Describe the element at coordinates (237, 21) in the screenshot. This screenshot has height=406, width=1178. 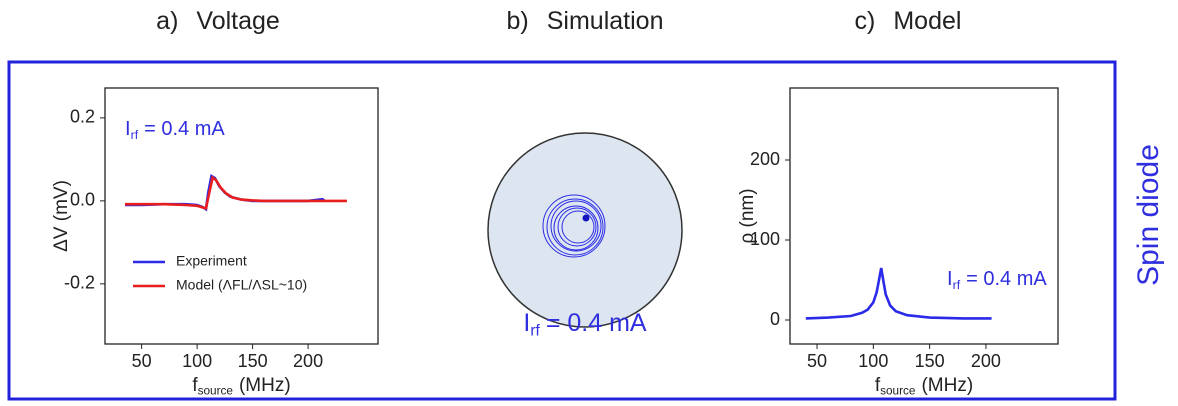
I see `panel-title: Voltage` at that location.